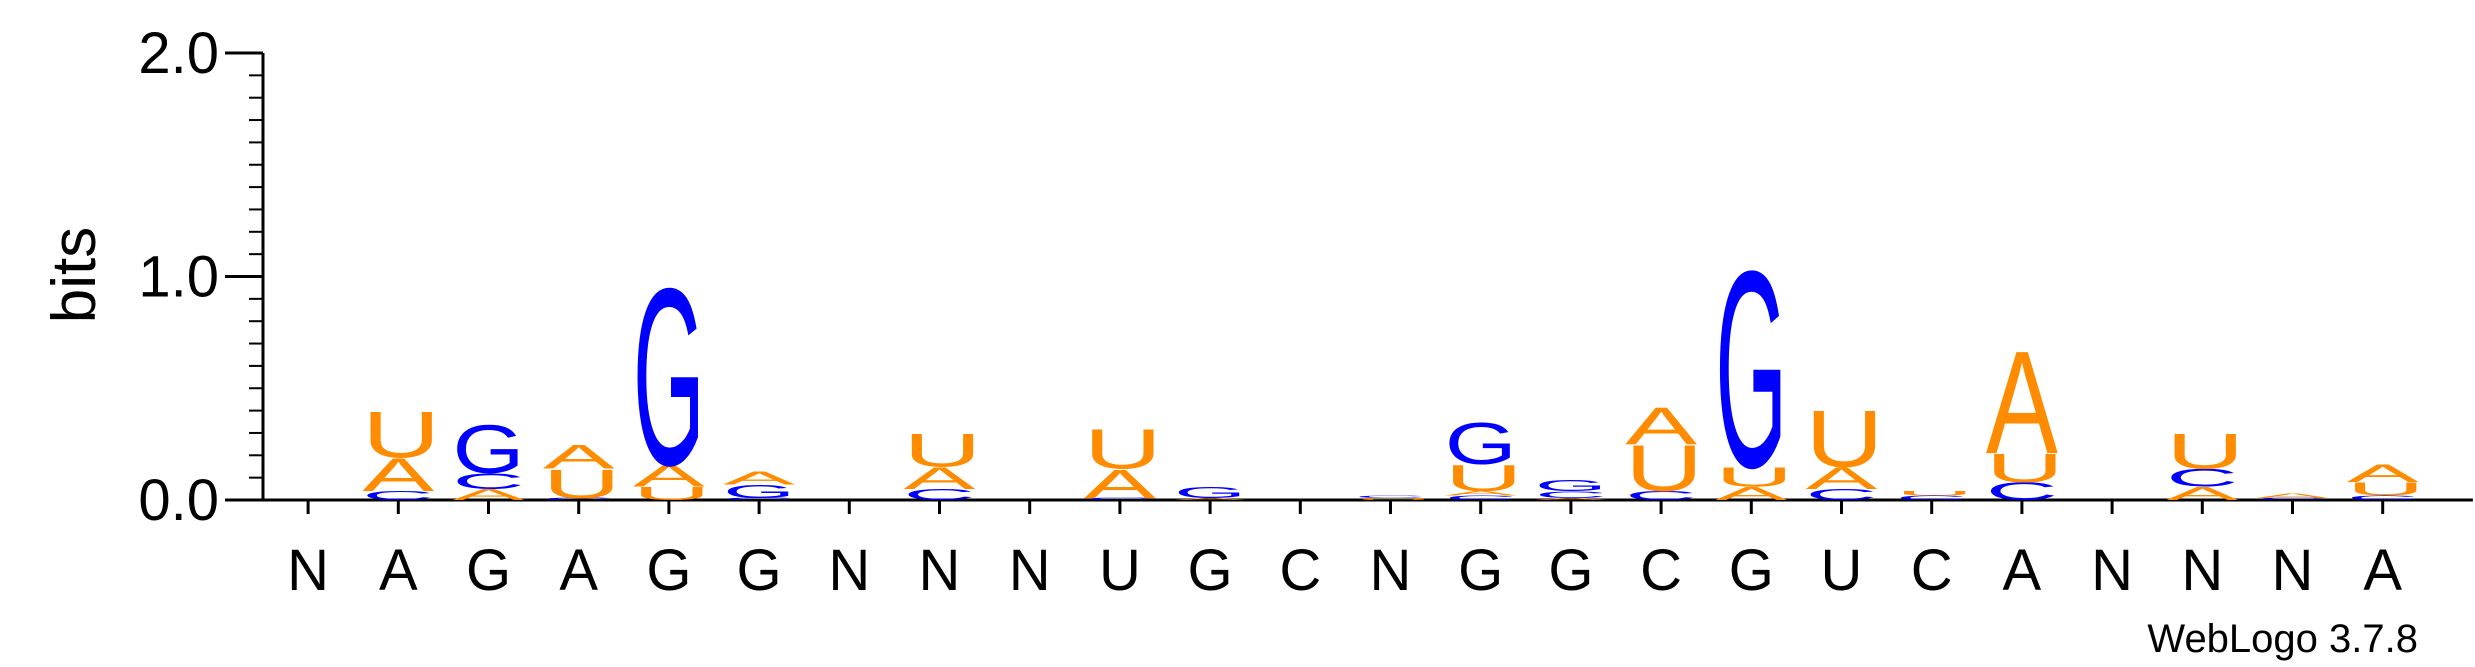  I want to click on glyph-u-pos19: U, so click(1935, 493).